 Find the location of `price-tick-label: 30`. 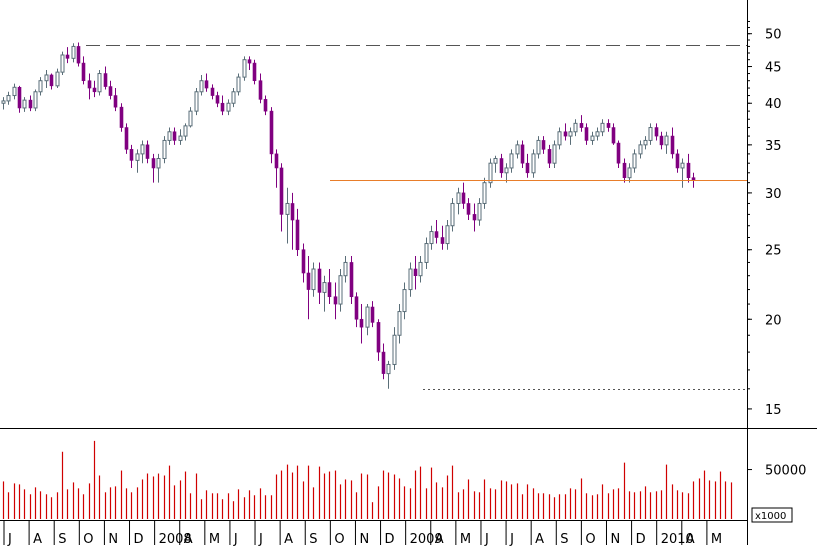

price-tick-label: 30 is located at coordinates (773, 194).